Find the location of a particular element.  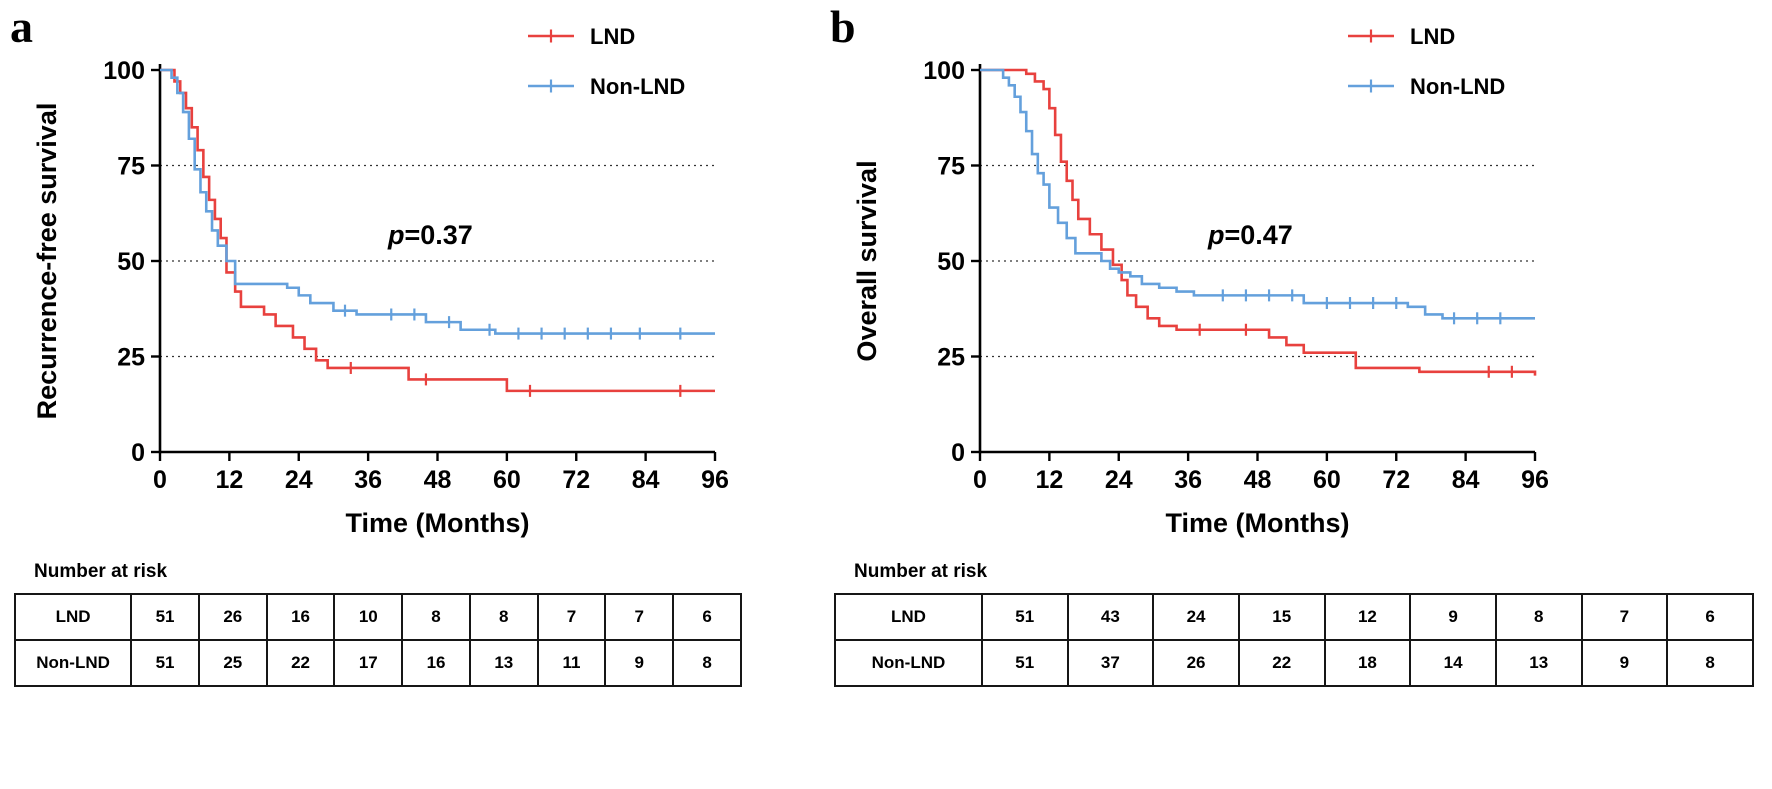

risk-count: 43 is located at coordinates (1110, 617).